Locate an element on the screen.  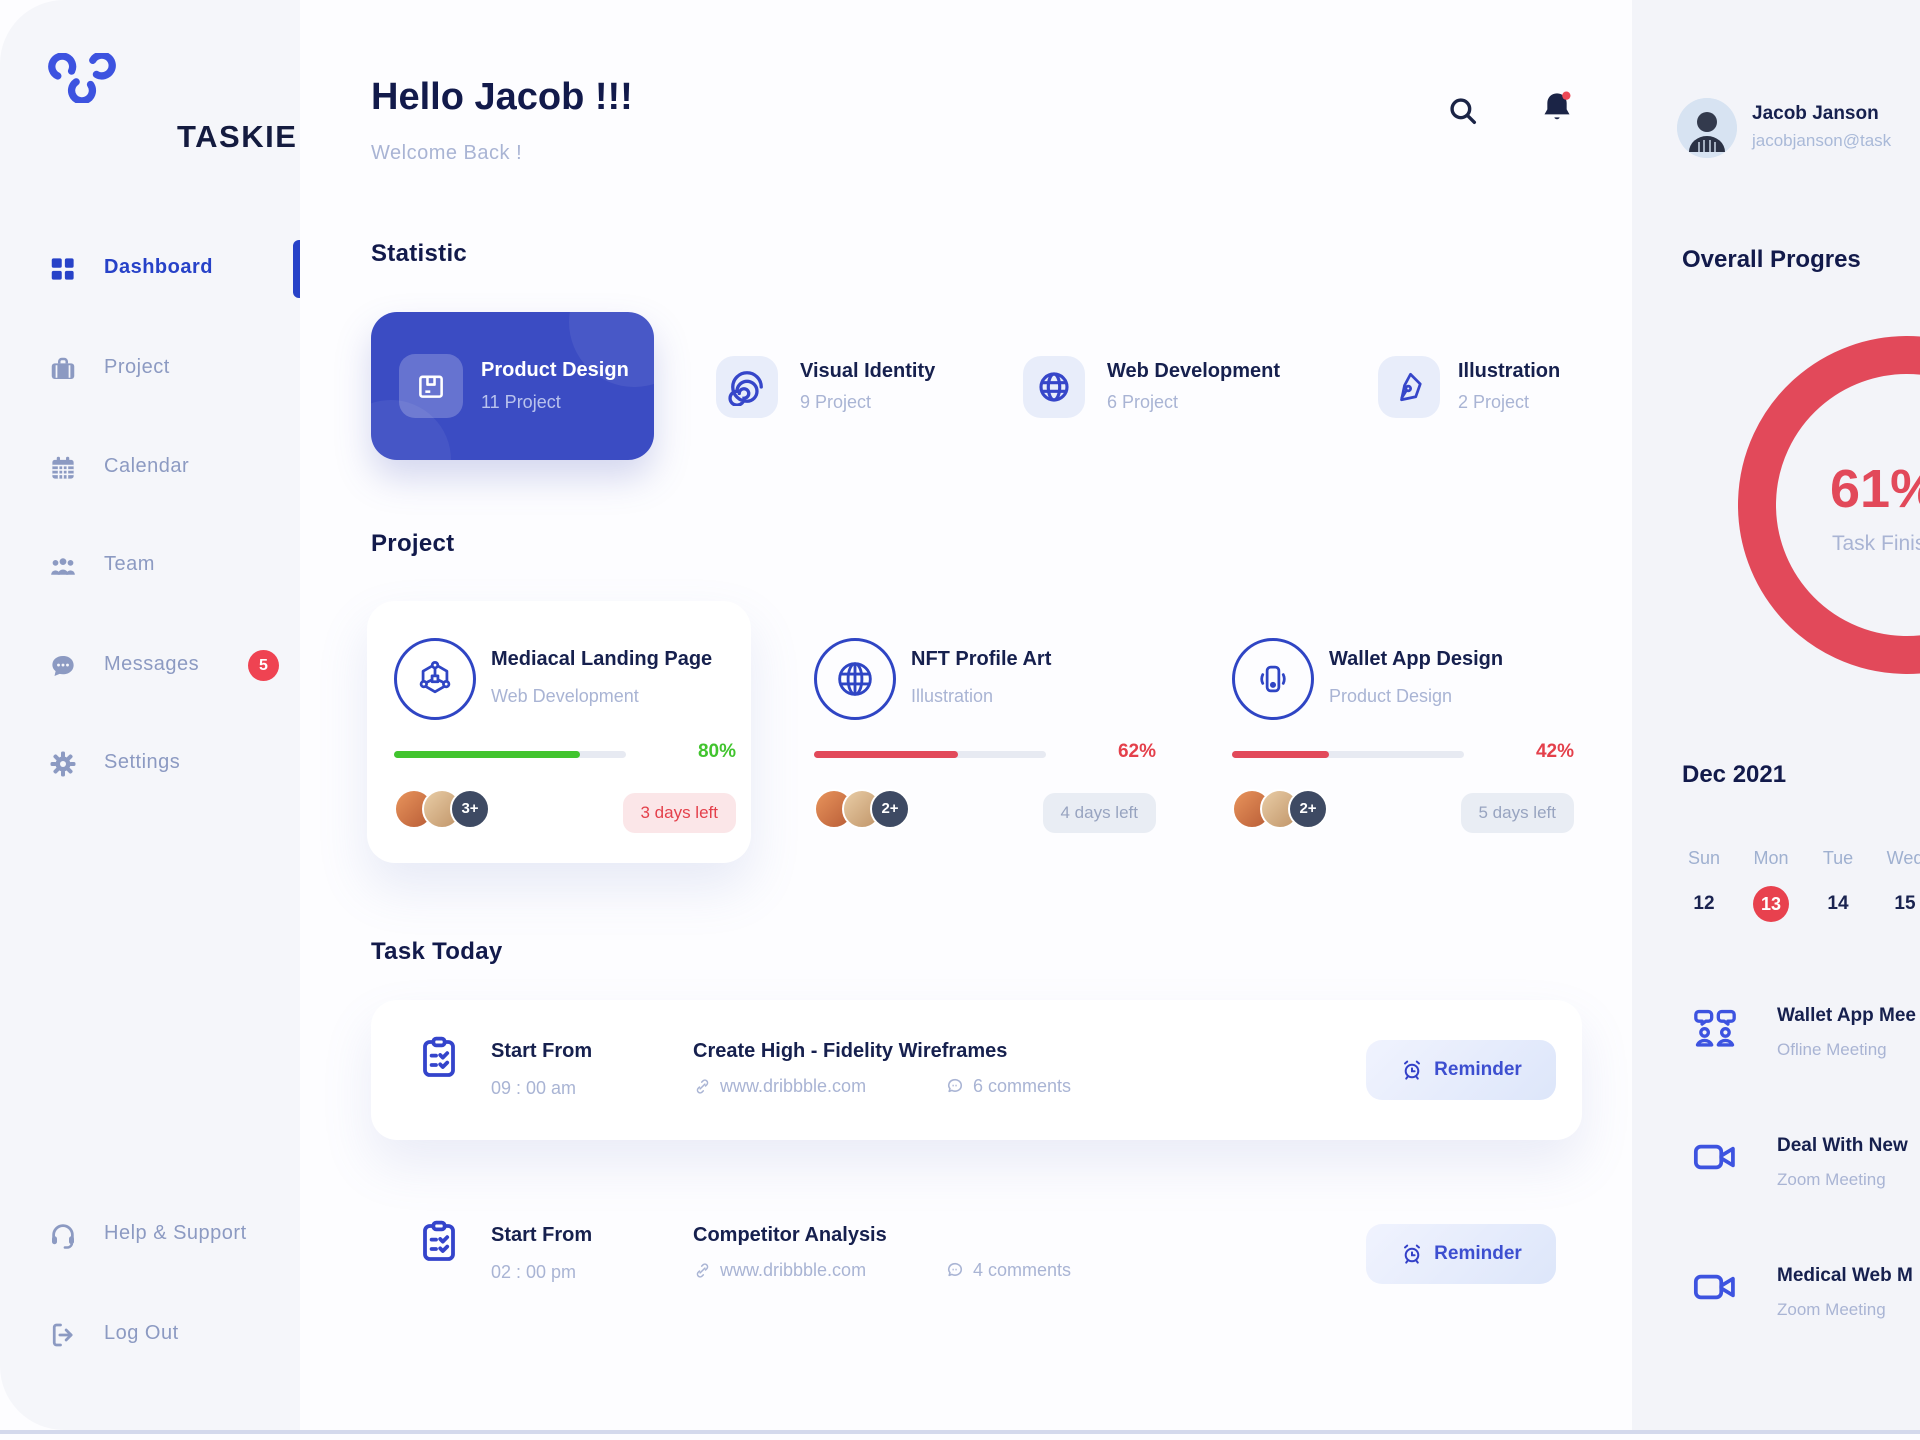
project-title: NFT Profile Art is located at coordinates (981, 659).